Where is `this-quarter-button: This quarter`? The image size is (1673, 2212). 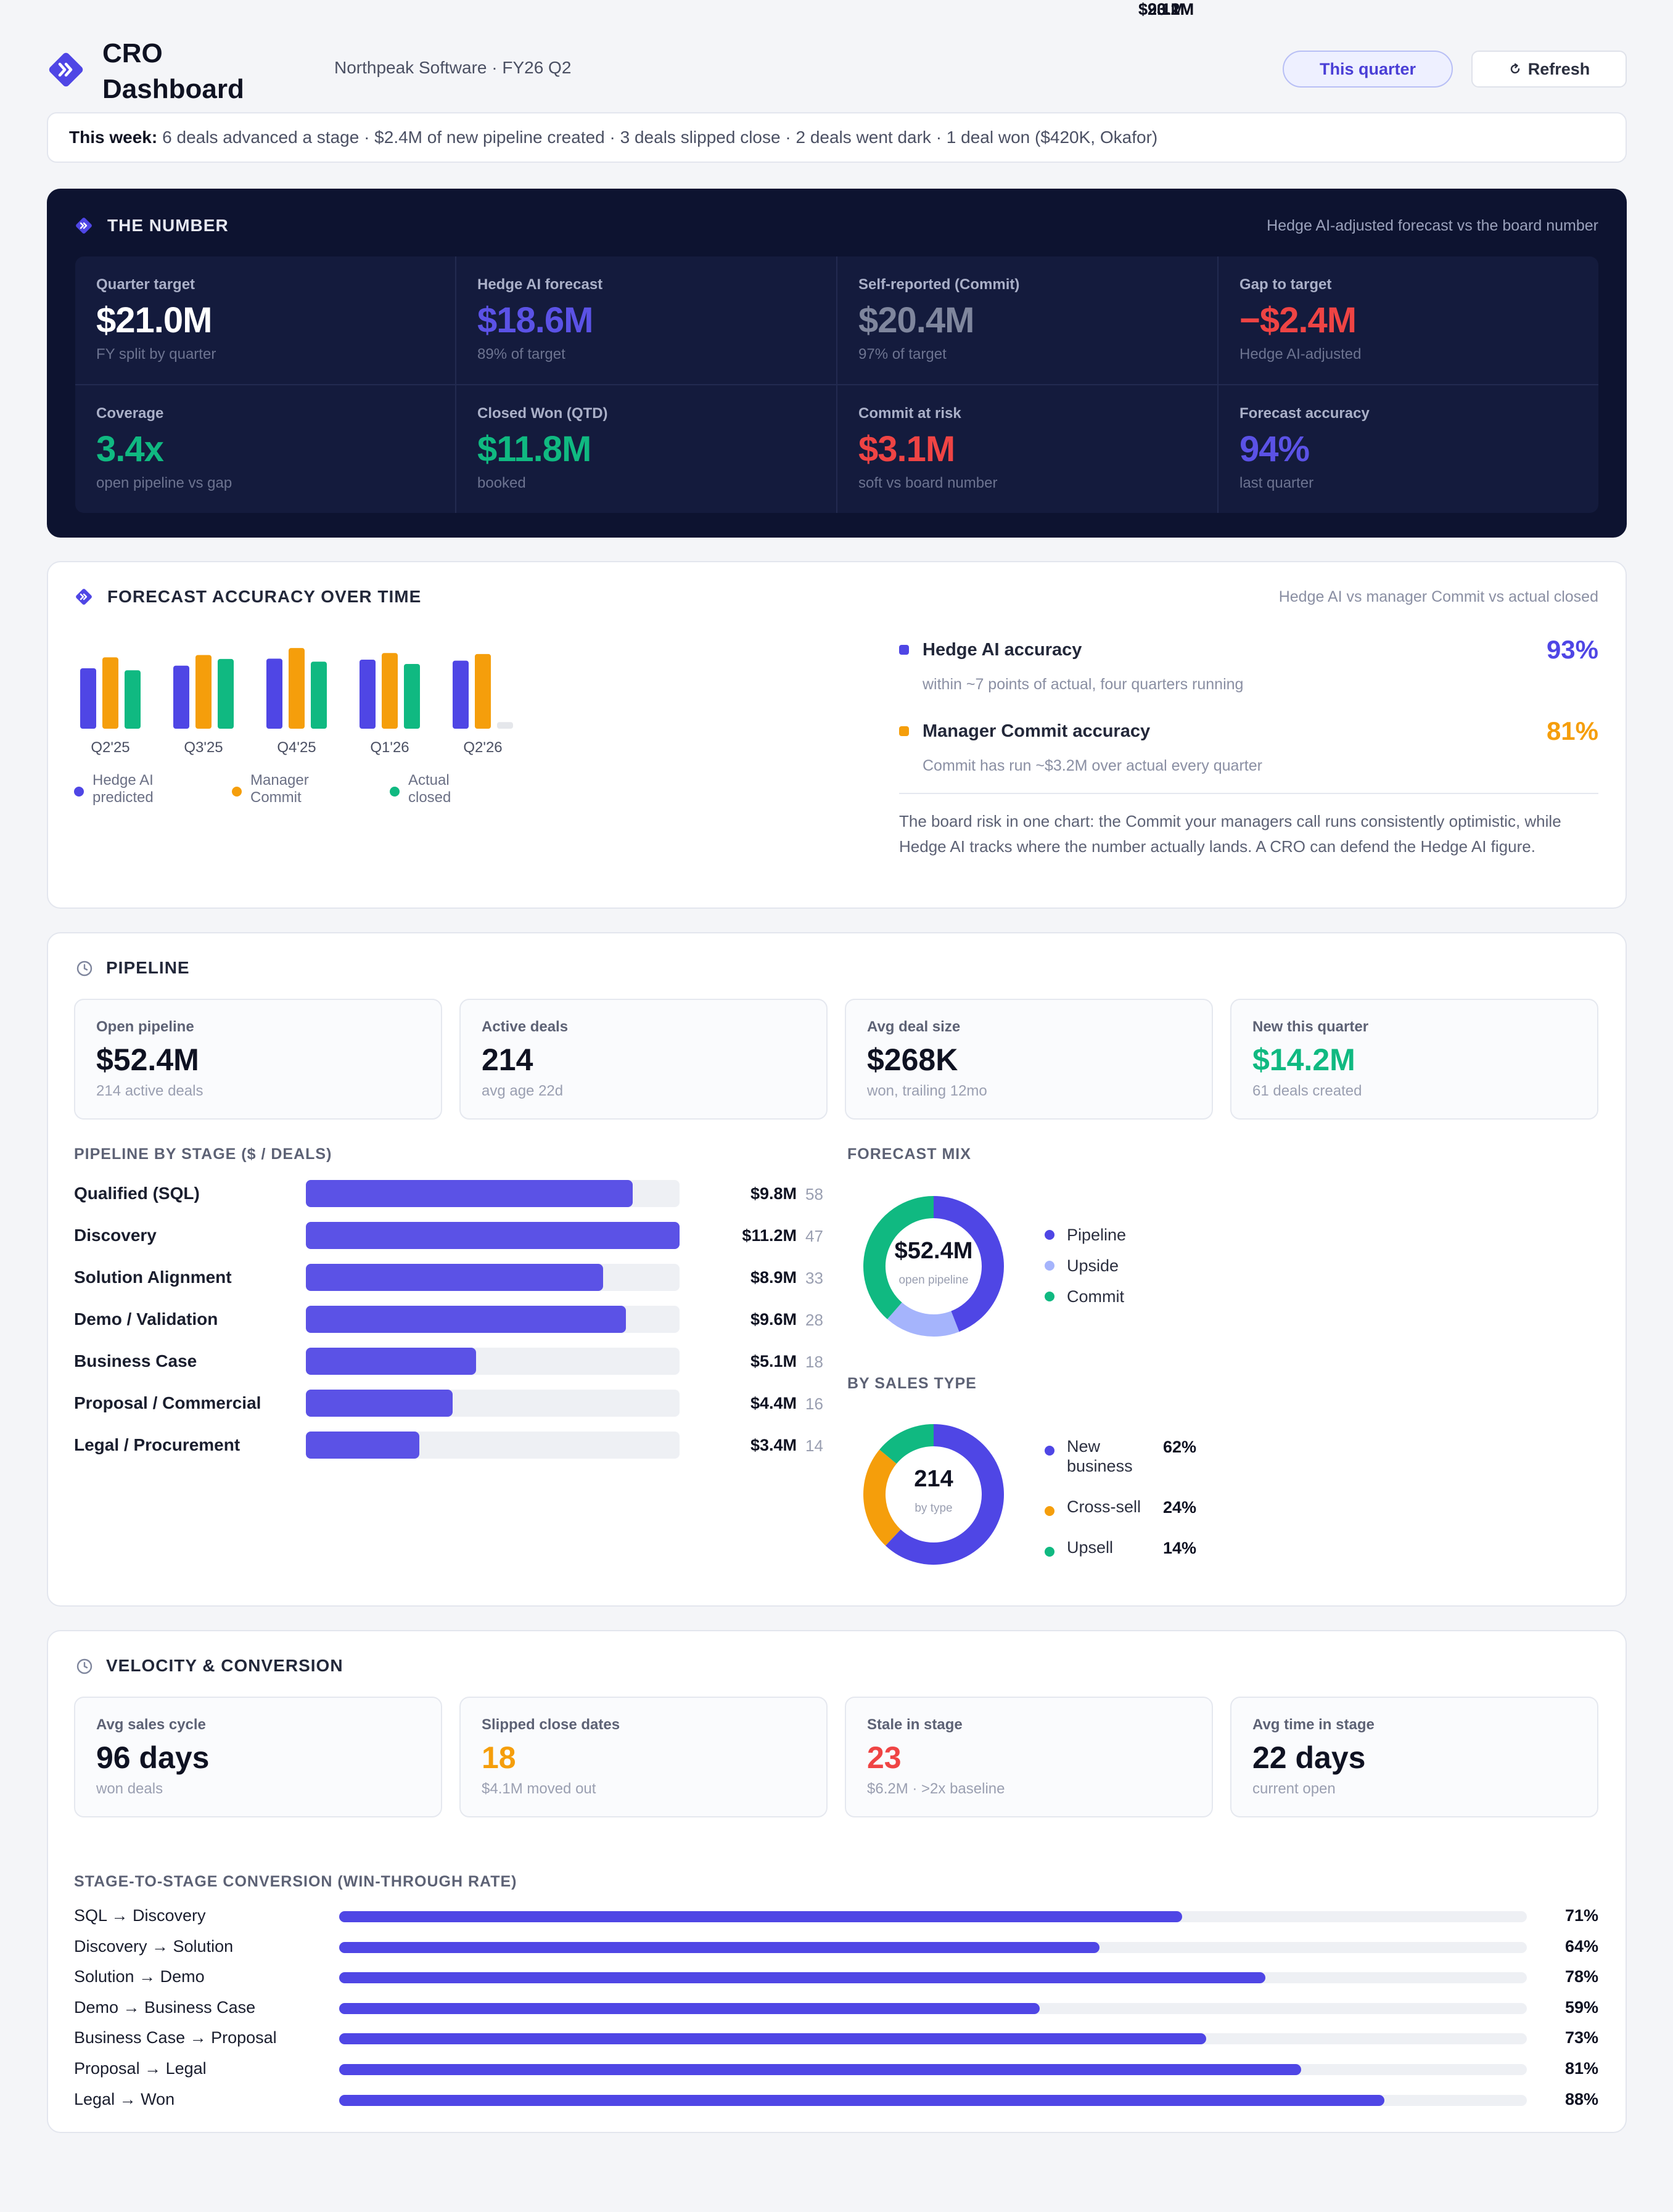
this-quarter-button: This quarter is located at coordinates (1368, 69).